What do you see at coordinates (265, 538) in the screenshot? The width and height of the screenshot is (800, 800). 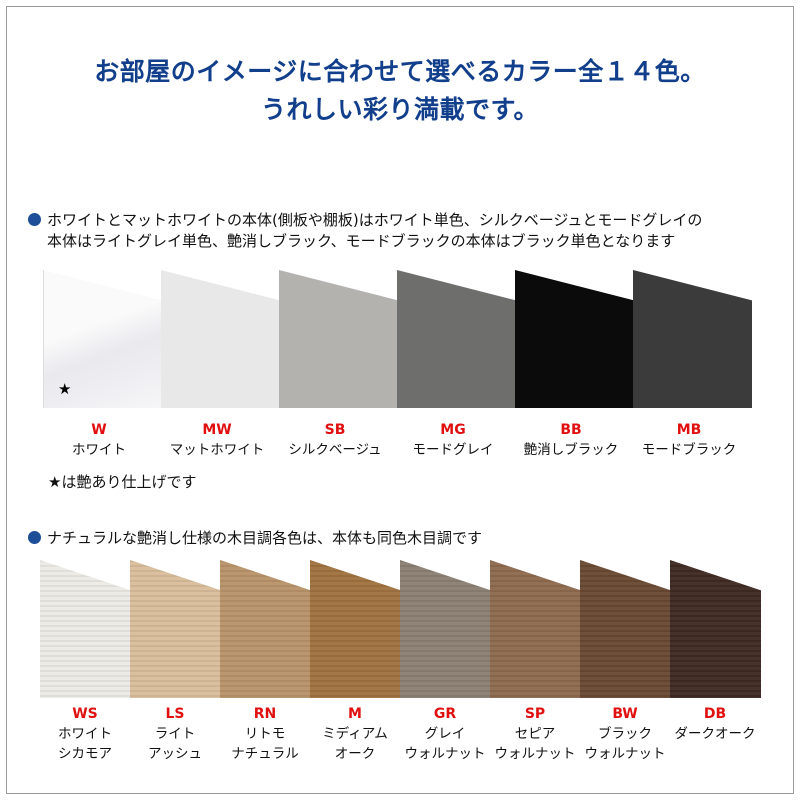 I see `note-text: ナチュラルな艶消し仕様の木目調各色は、本体も同色木目調です` at bounding box center [265, 538].